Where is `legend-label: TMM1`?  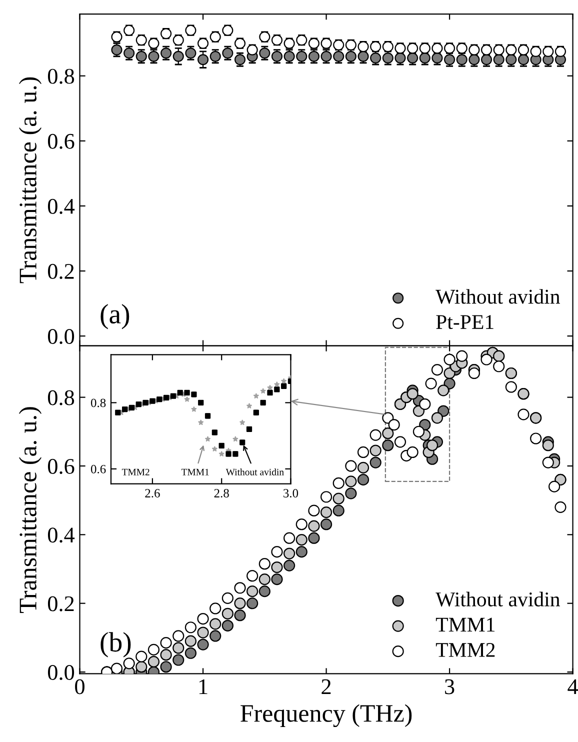
legend-label: TMM1 is located at coordinates (465, 625).